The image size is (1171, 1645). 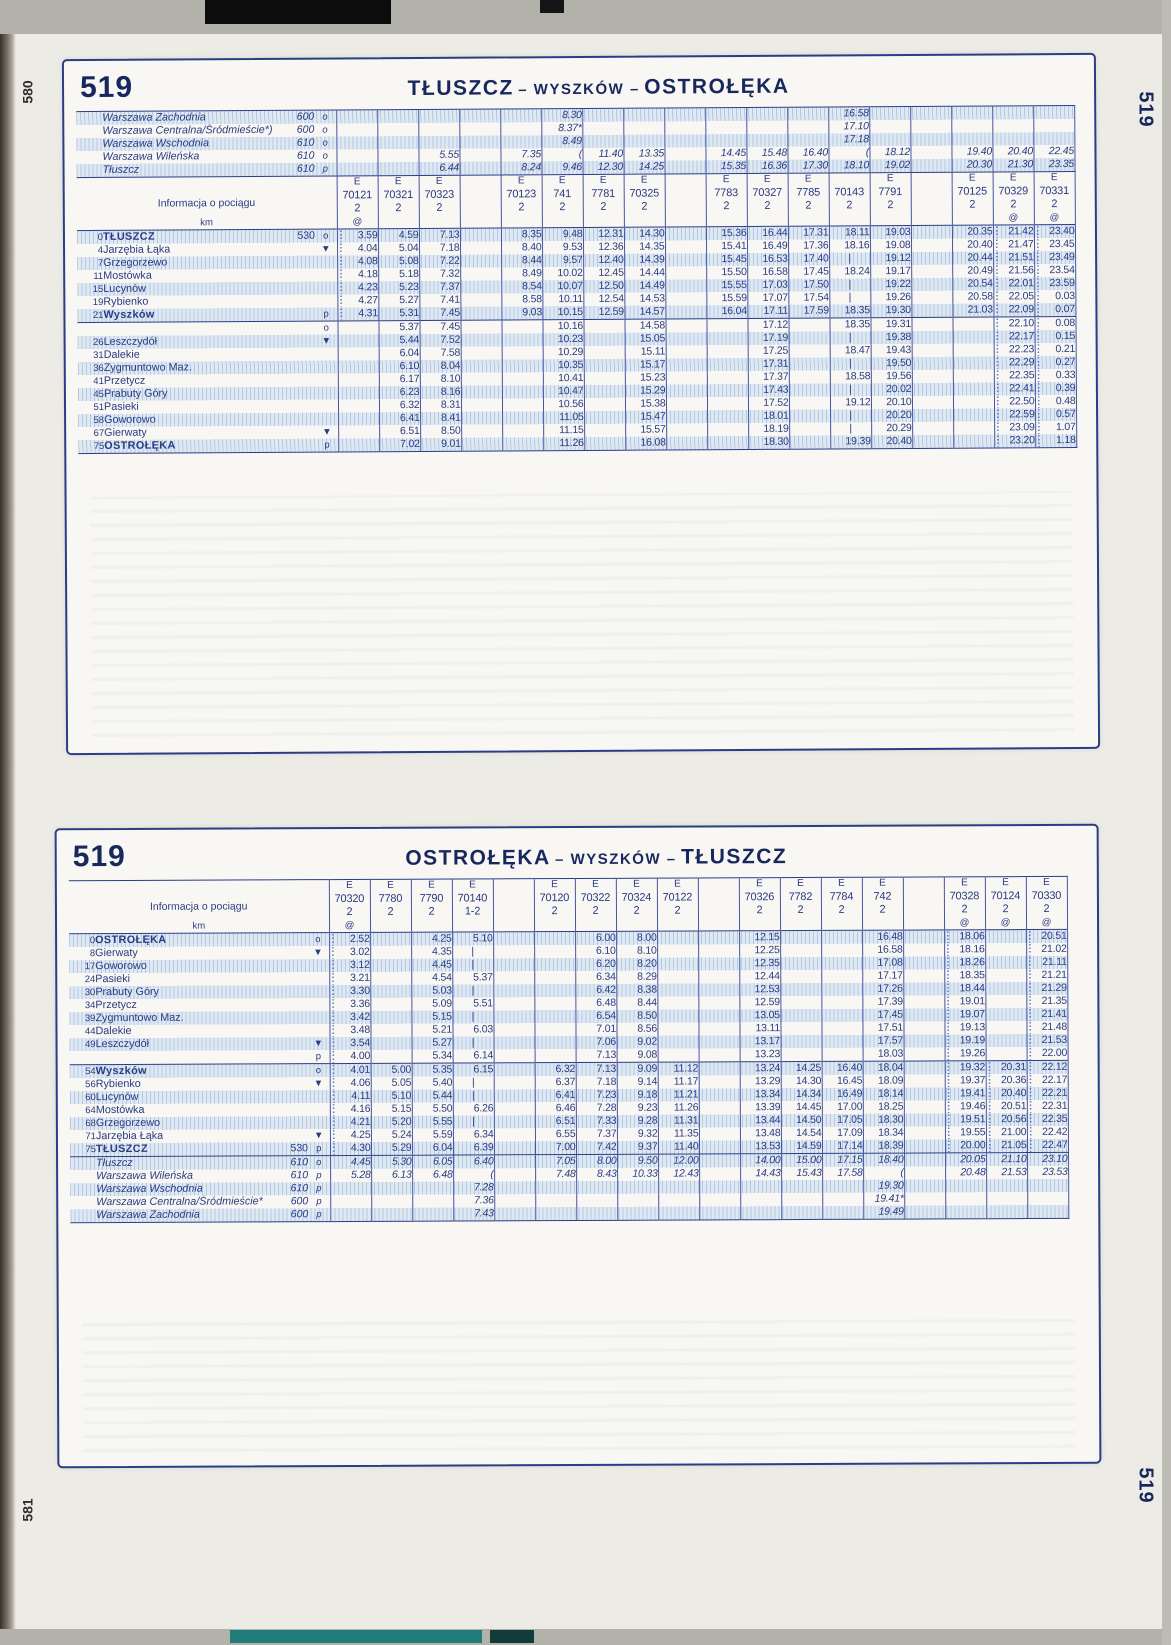 I want to click on station-name: OSTROŁĘKA, so click(x=190, y=446).